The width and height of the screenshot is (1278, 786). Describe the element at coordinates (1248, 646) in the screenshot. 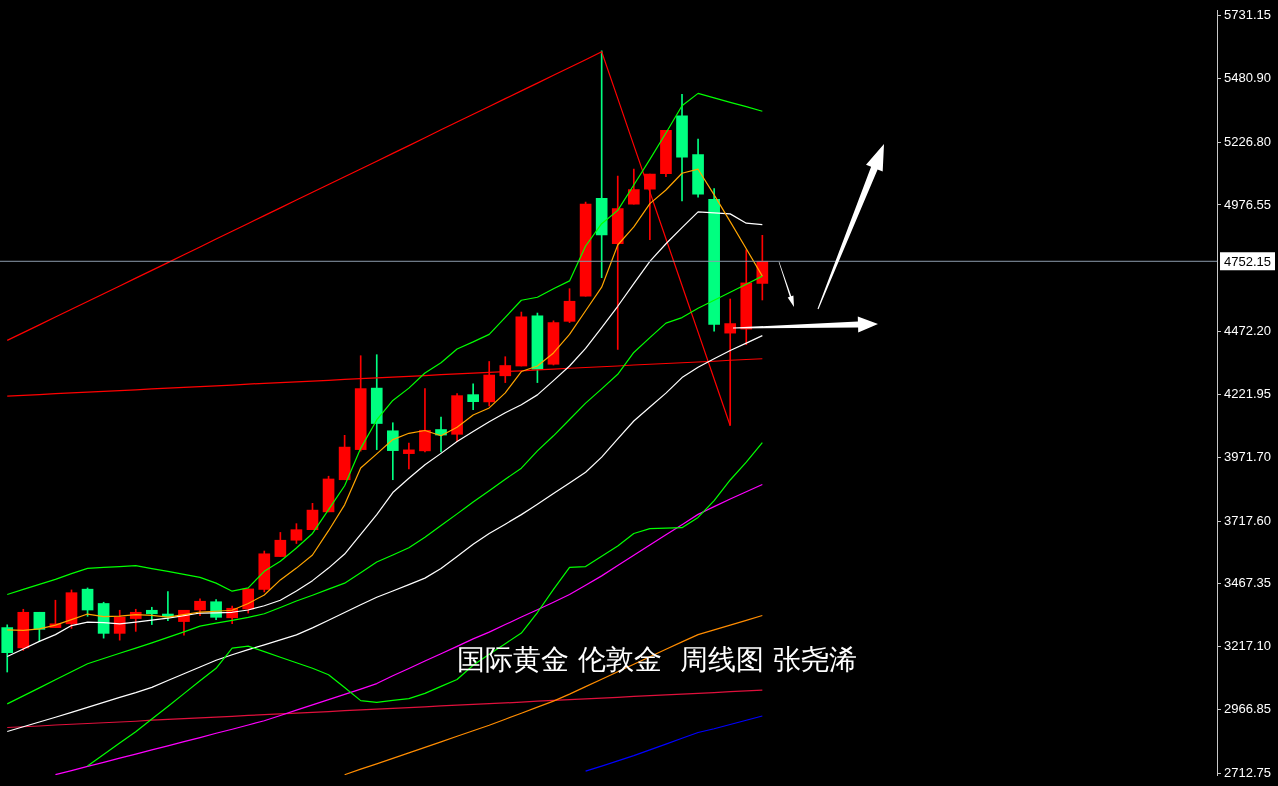

I see `y-tick-label: 3217.10` at that location.